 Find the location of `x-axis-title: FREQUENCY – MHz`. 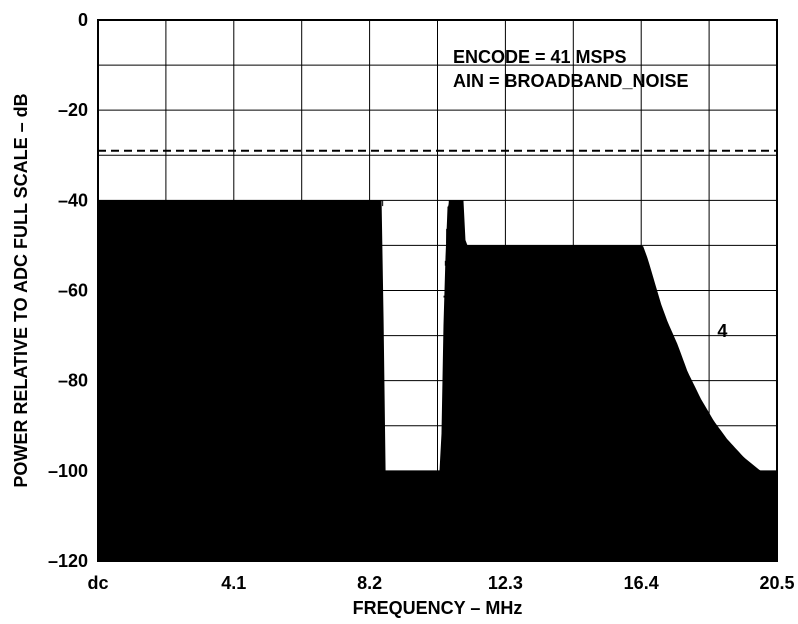

x-axis-title: FREQUENCY – MHz is located at coordinates (438, 608).